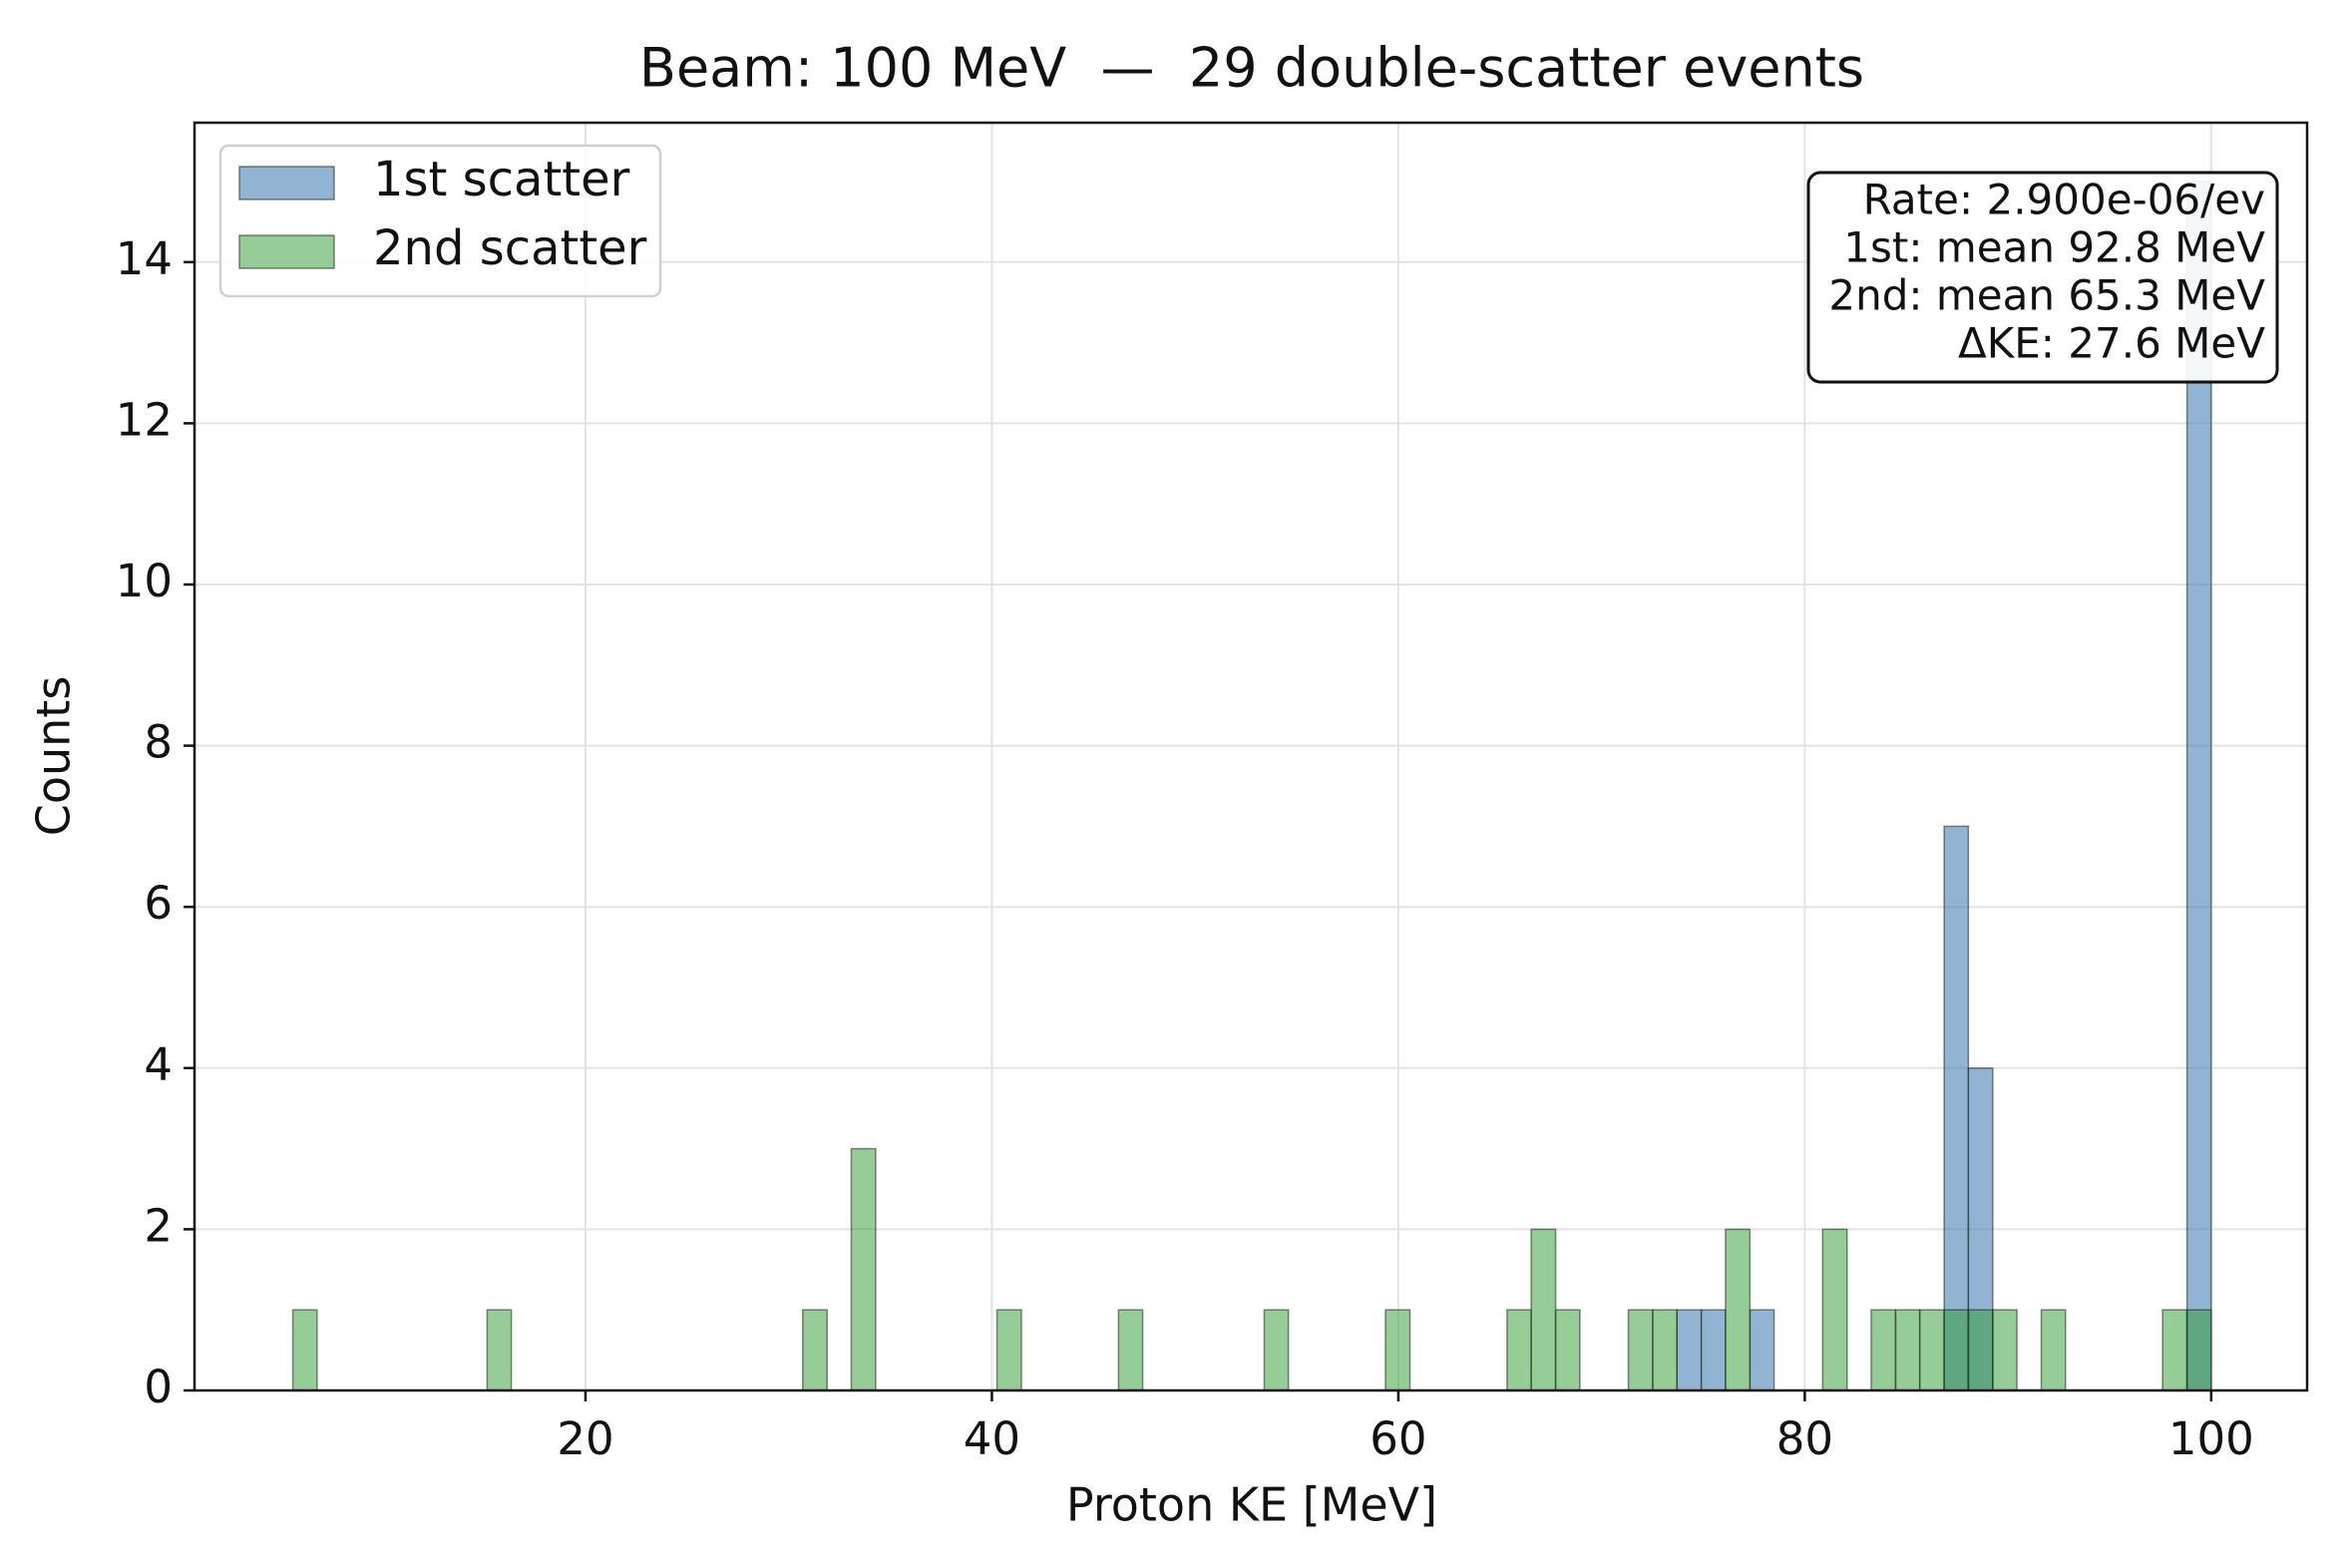  What do you see at coordinates (1252, 68) in the screenshot?
I see `chart-title: Beam: 100 MeV — 29 double-scatter events` at bounding box center [1252, 68].